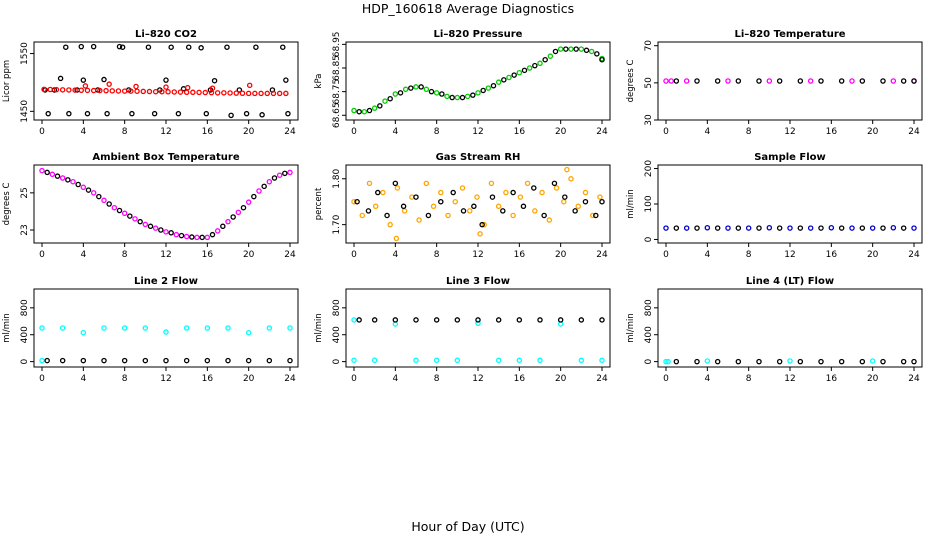  What do you see at coordinates (337, 92) in the screenshot?
I see `y-tick-label: 68.75` at bounding box center [337, 92].